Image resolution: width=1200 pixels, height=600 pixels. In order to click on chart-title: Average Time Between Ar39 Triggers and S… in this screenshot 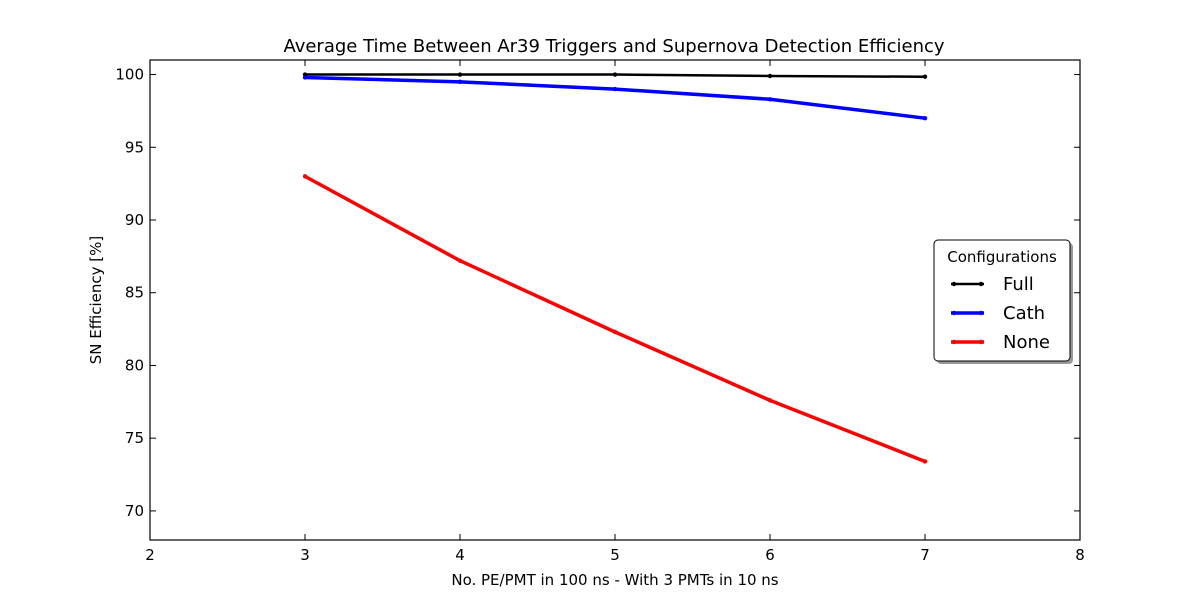, I will do `click(613, 46)`.